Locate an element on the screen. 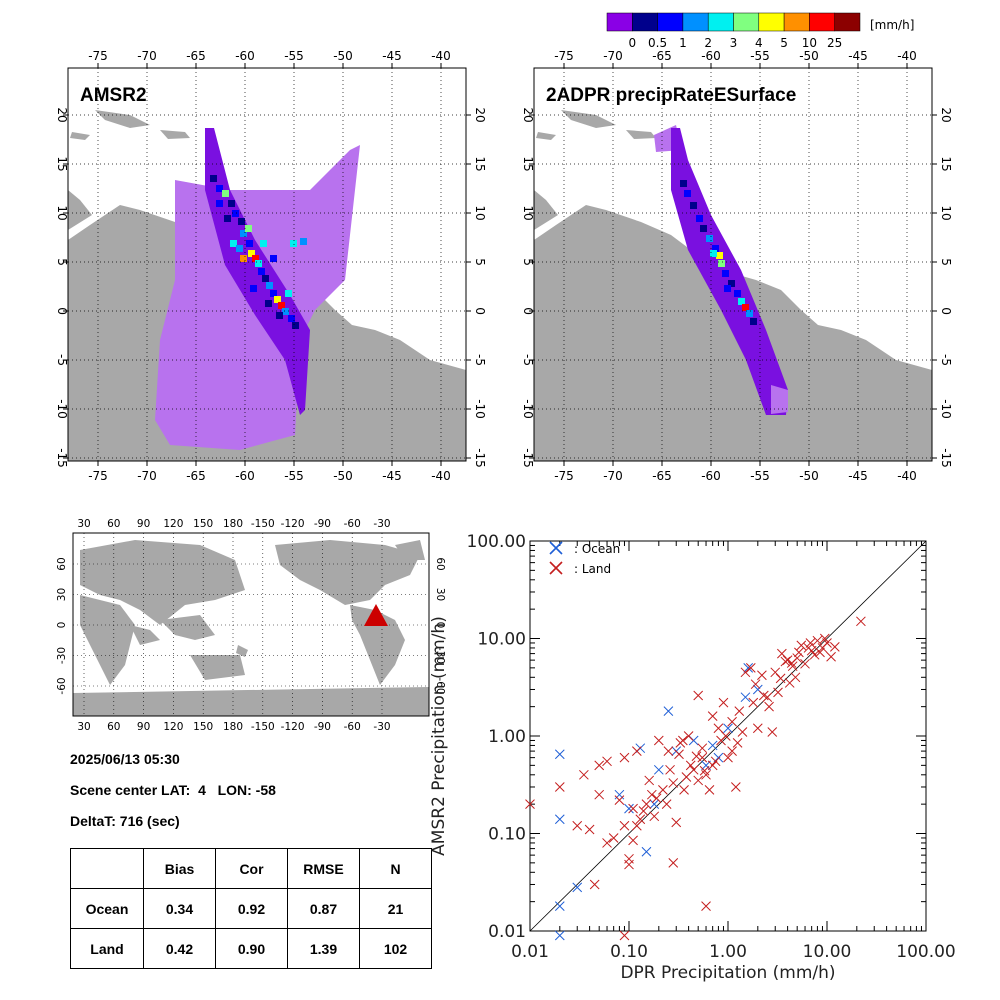 The image size is (1000, 1000). globe-lon-label-top: 150 is located at coordinates (203, 524).